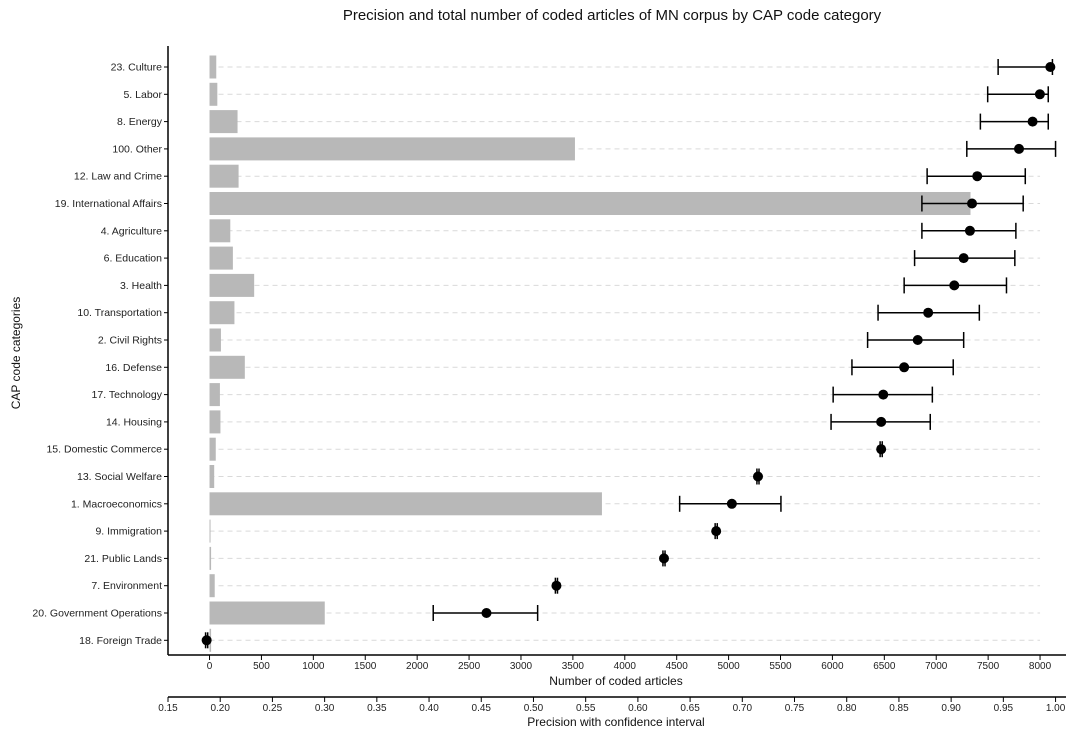  Describe the element at coordinates (133, 368) in the screenshot. I see `category-label: 16. Defense` at that location.